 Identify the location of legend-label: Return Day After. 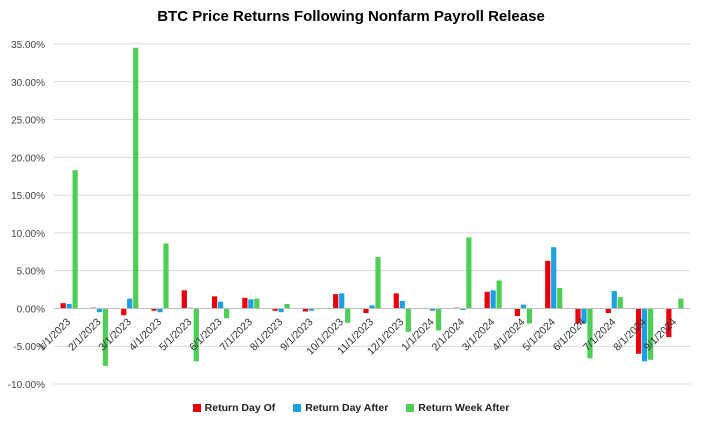
(347, 408).